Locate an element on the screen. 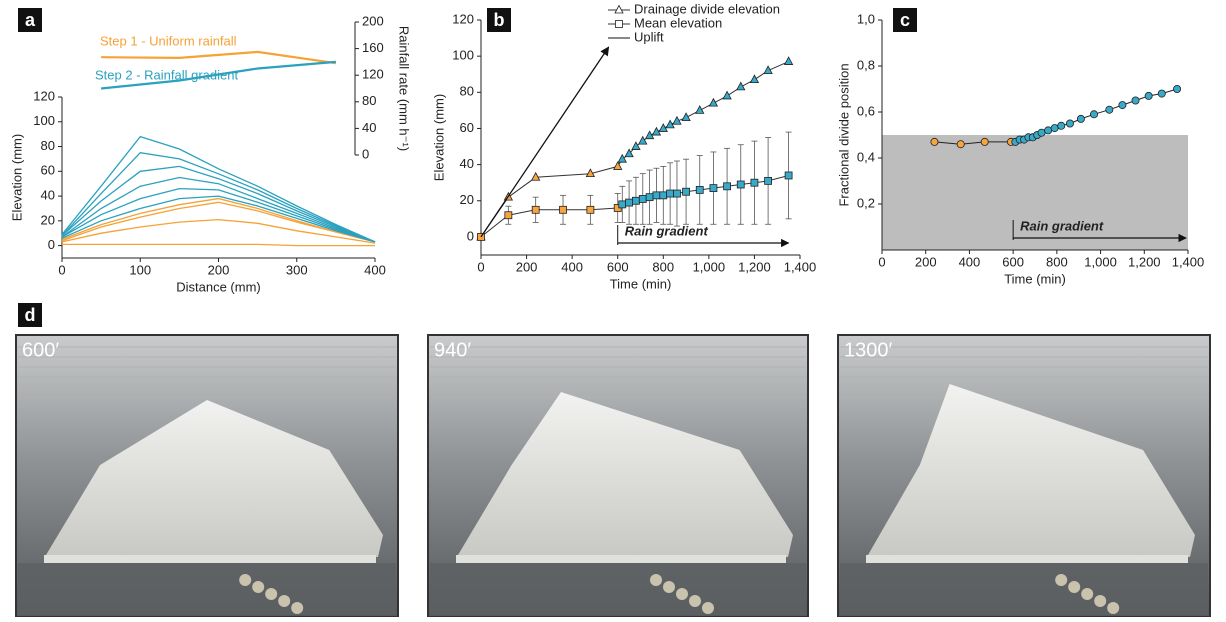  x-axis-label: Distance (mm) is located at coordinates (218, 286).